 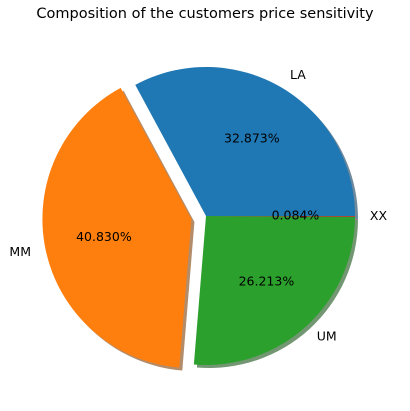 What do you see at coordinates (20, 251) in the screenshot?
I see `slice-label-mm: MM` at bounding box center [20, 251].